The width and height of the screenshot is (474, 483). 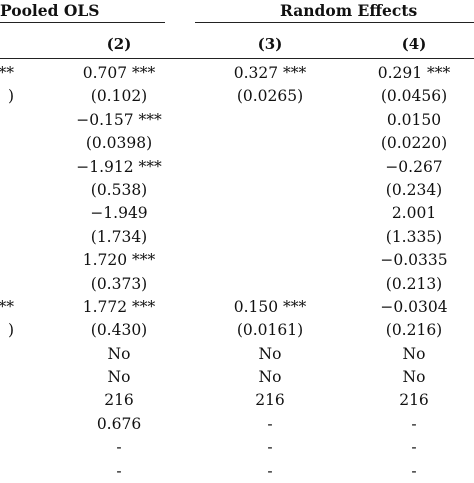 I want to click on table-row: −1.912 *** −0.267, so click(x=237, y=167).